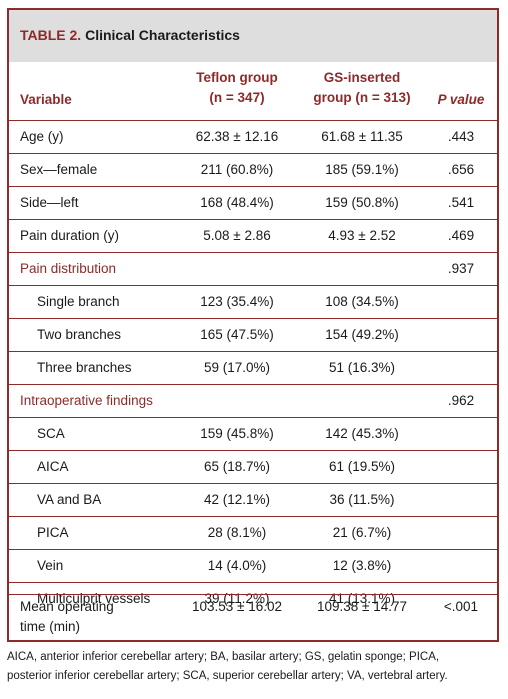  What do you see at coordinates (50, 565) in the screenshot?
I see `cell-variable: Vein` at bounding box center [50, 565].